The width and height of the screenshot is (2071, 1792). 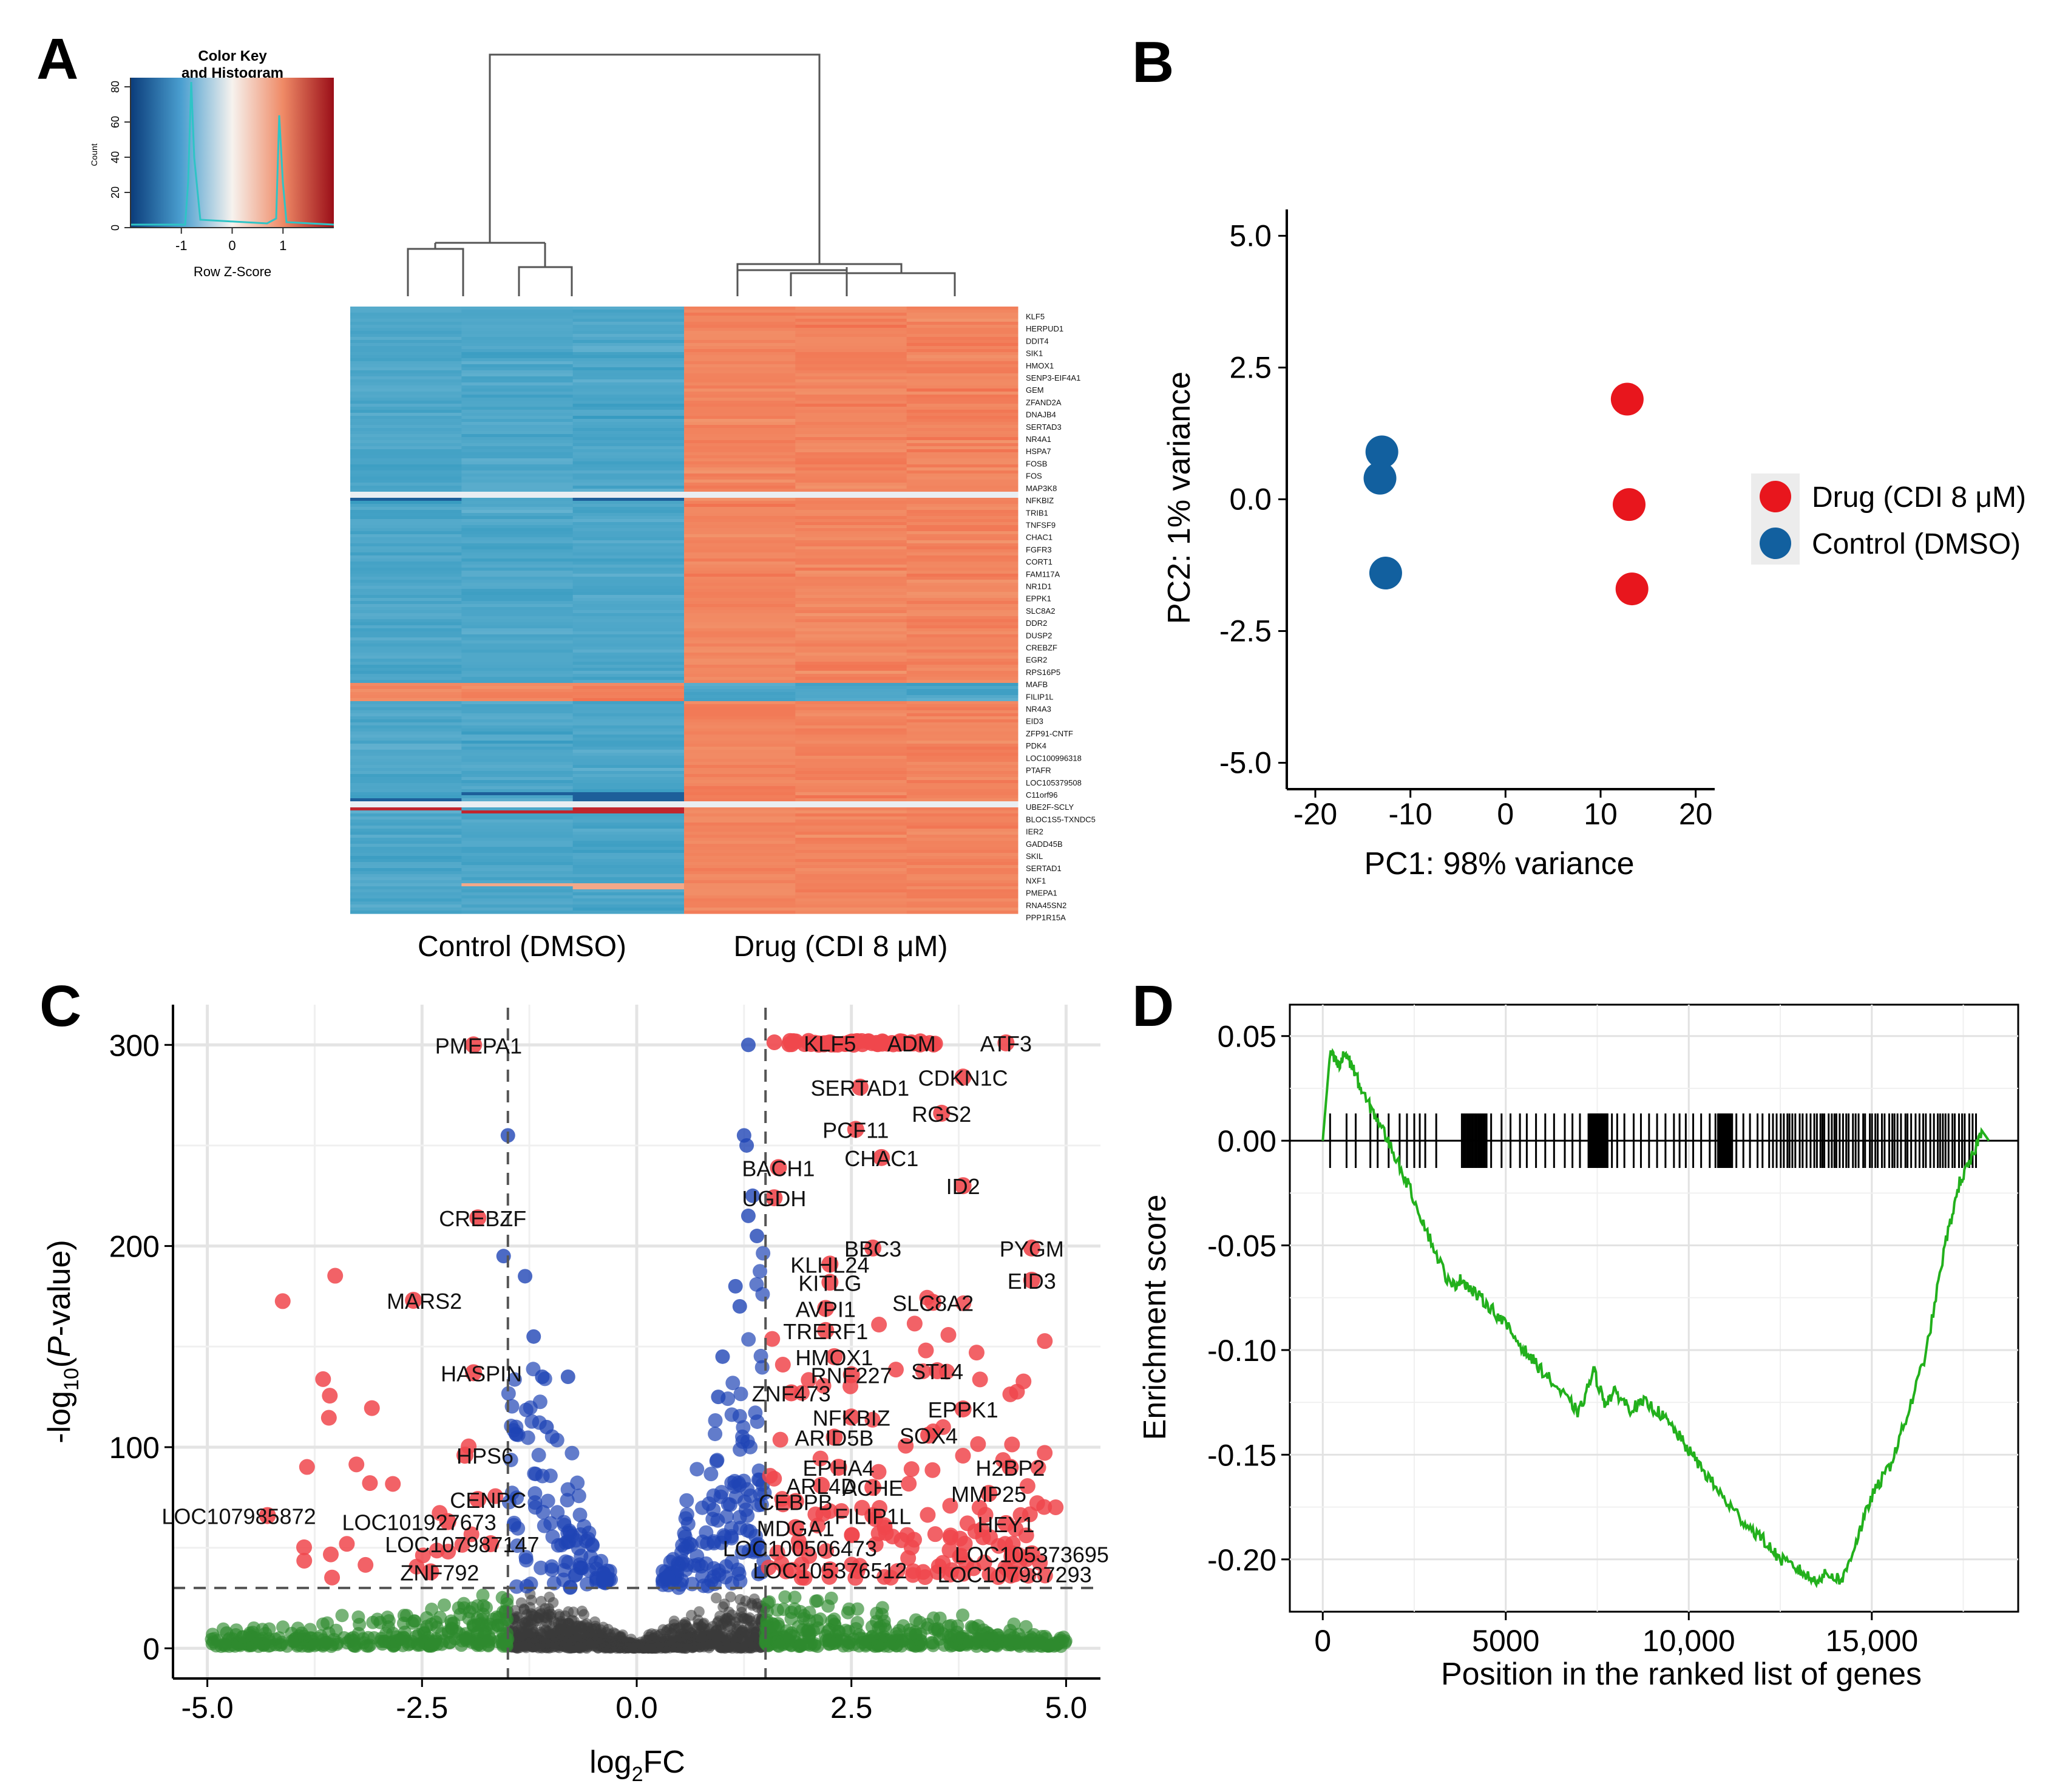 What do you see at coordinates (422, 1708) in the screenshot?
I see `volcano-xtick: -2.5` at bounding box center [422, 1708].